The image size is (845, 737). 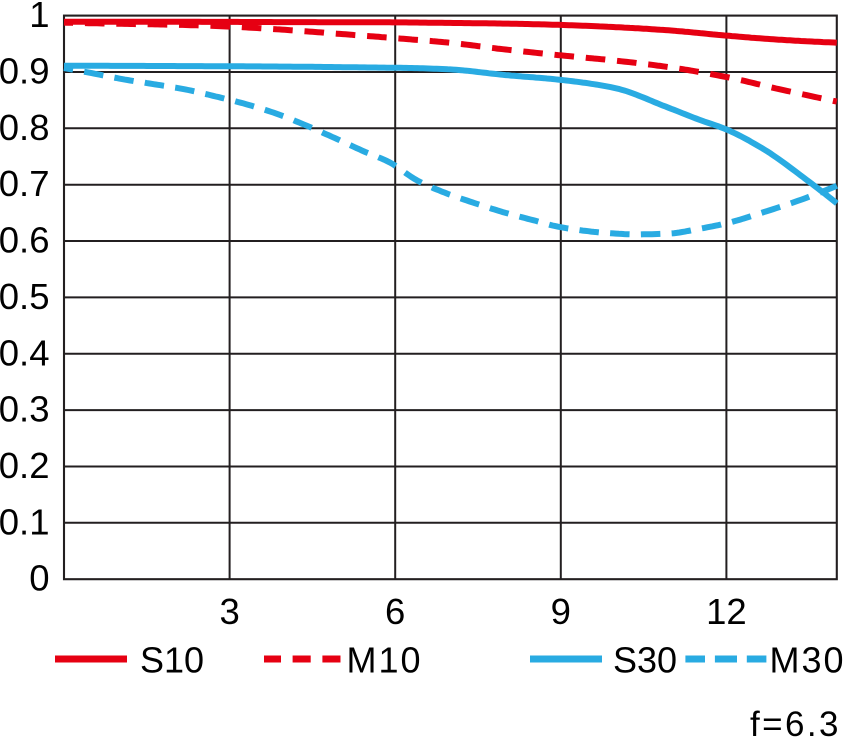 I want to click on svg-text: 0.8, so click(x=25, y=127).